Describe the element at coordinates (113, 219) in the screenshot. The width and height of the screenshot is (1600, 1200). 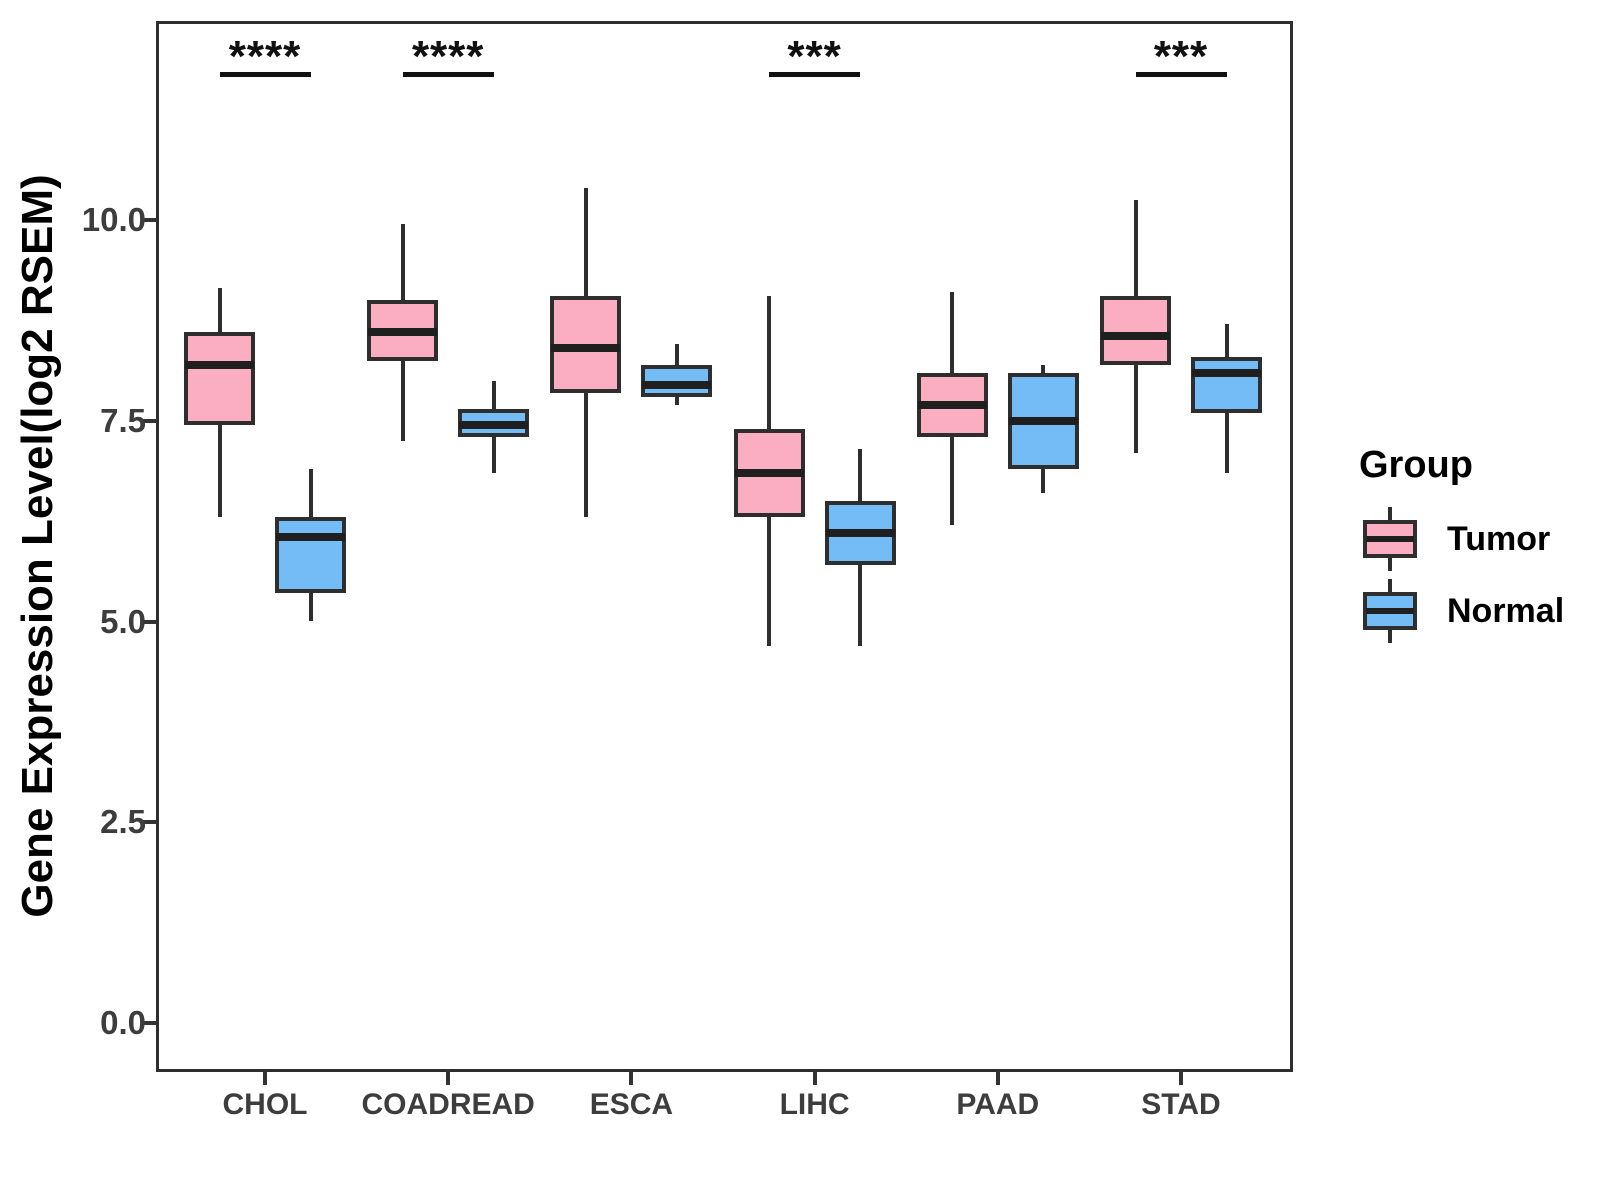
I see `y-tick-label: 10.0` at that location.